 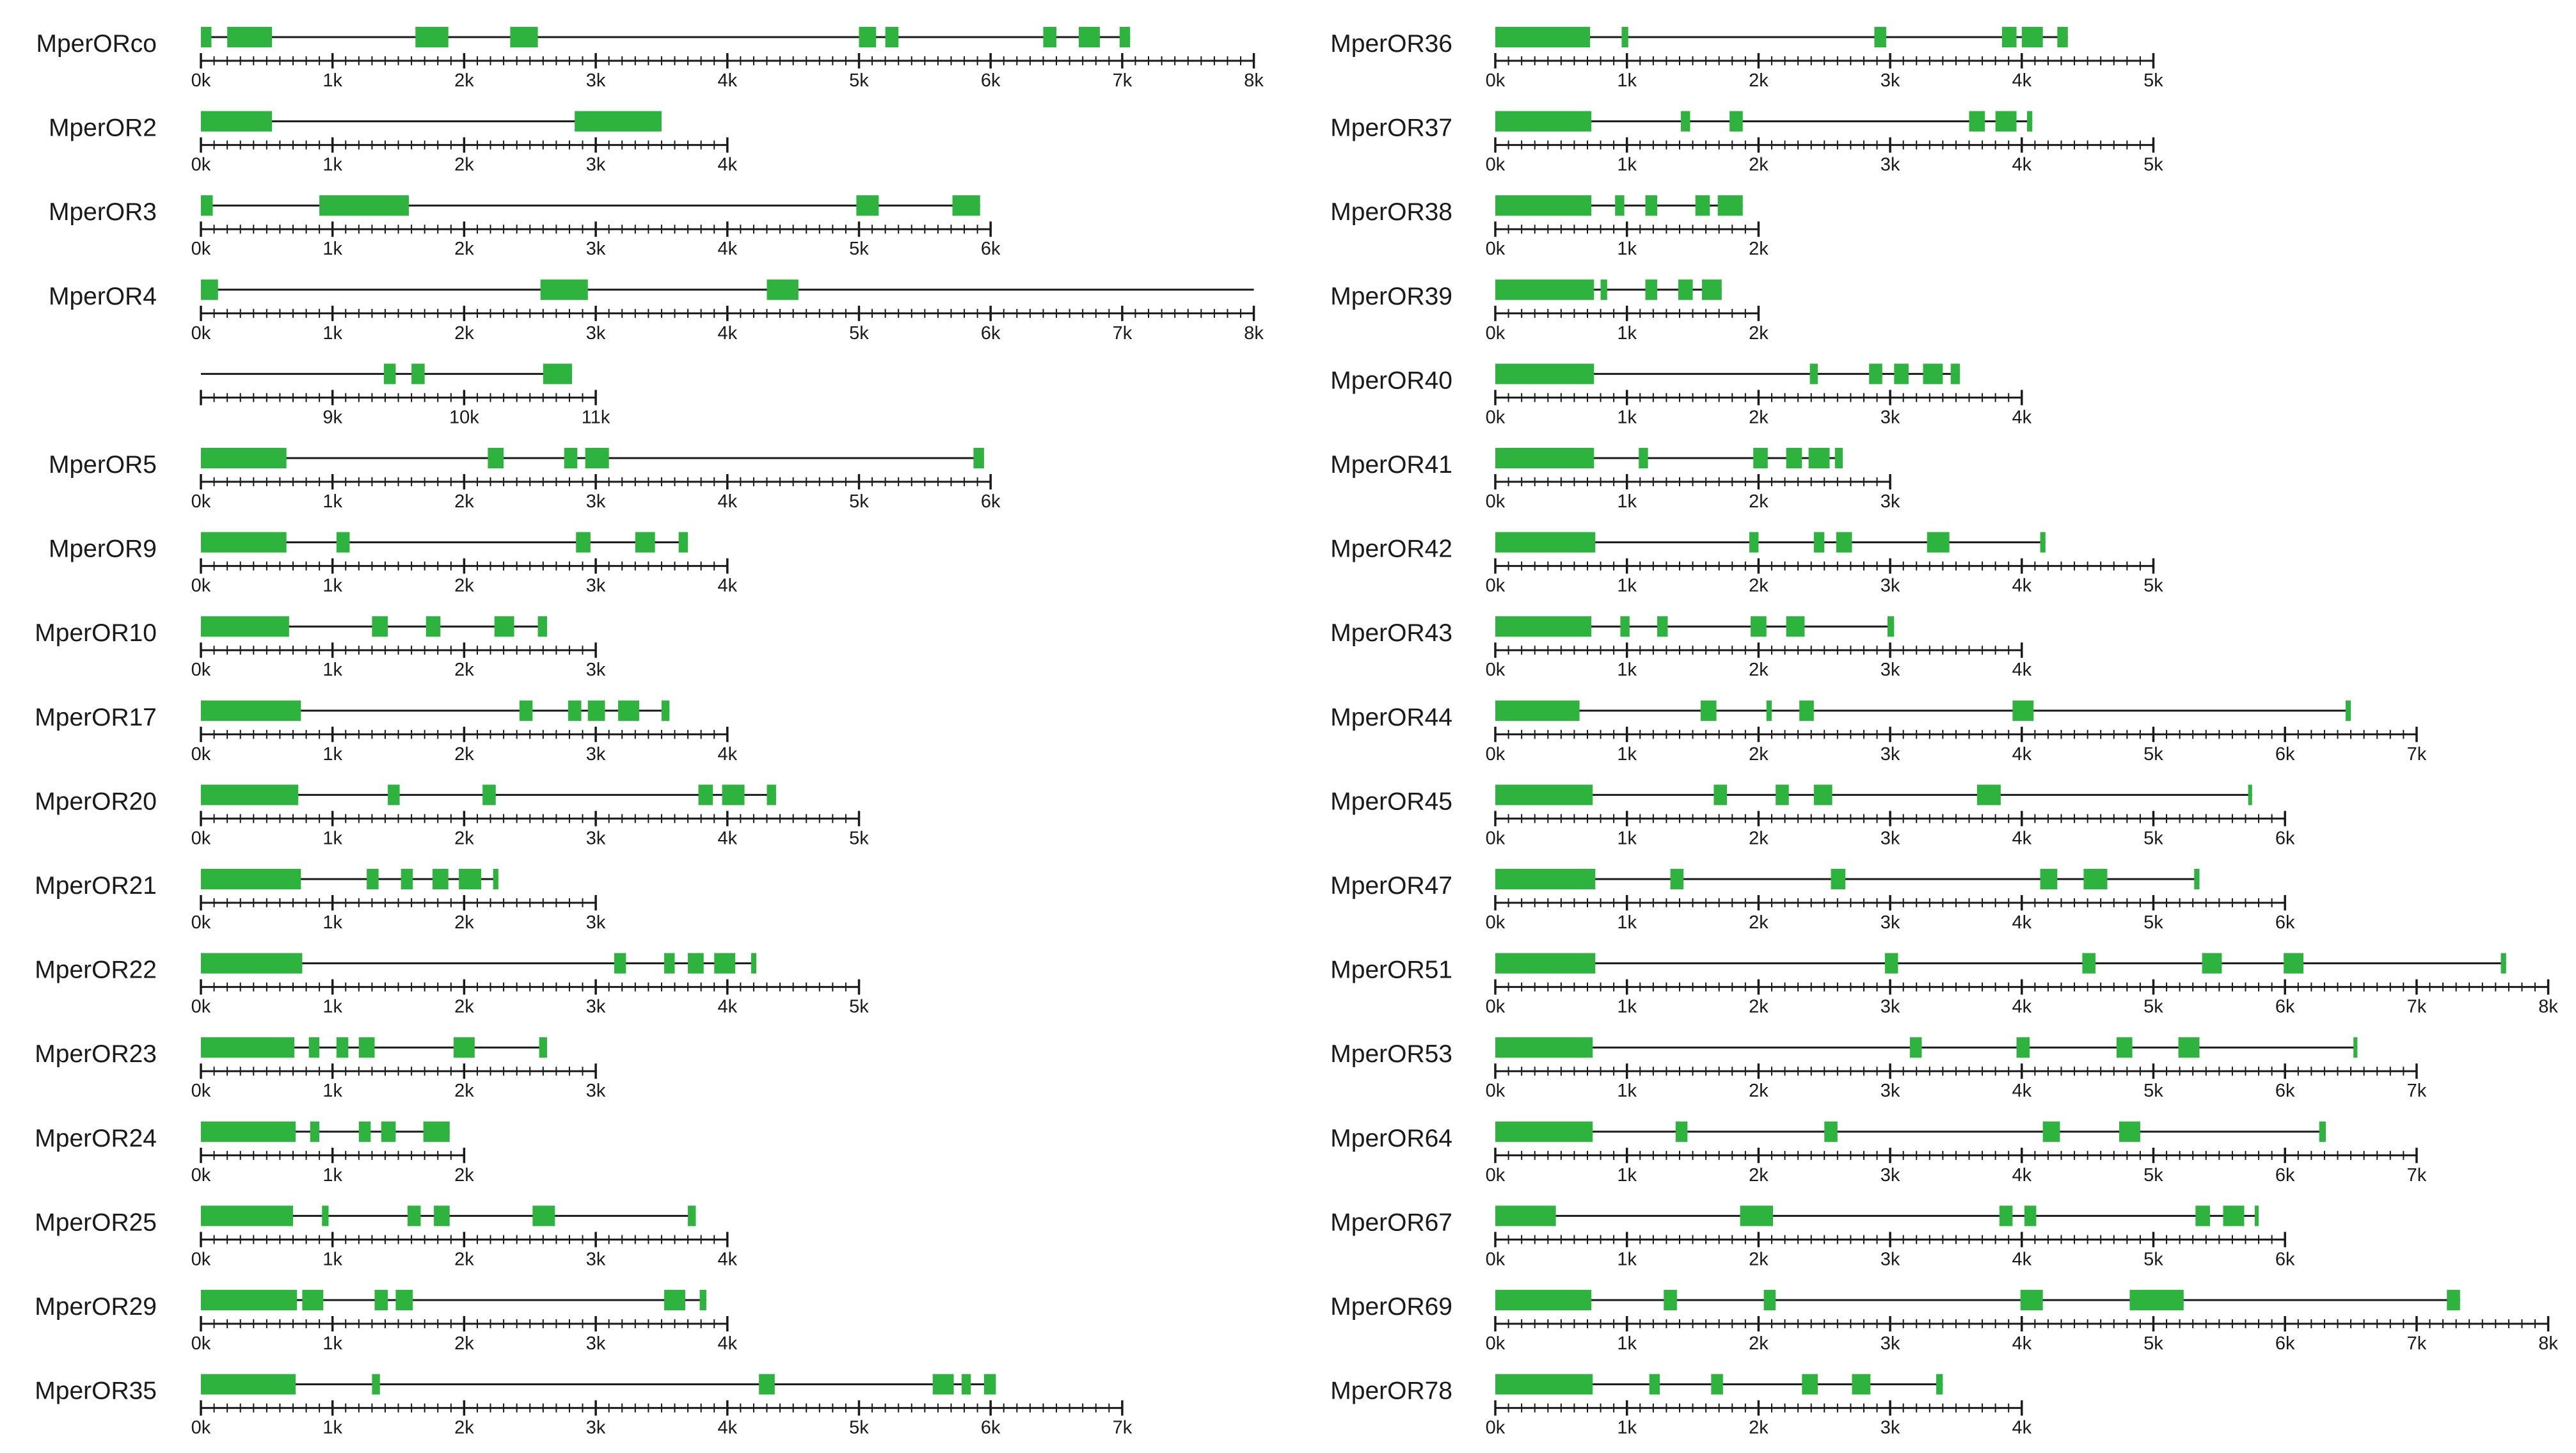 What do you see at coordinates (2417, 1175) in the screenshot?
I see `axis-tick-label: 7k` at bounding box center [2417, 1175].